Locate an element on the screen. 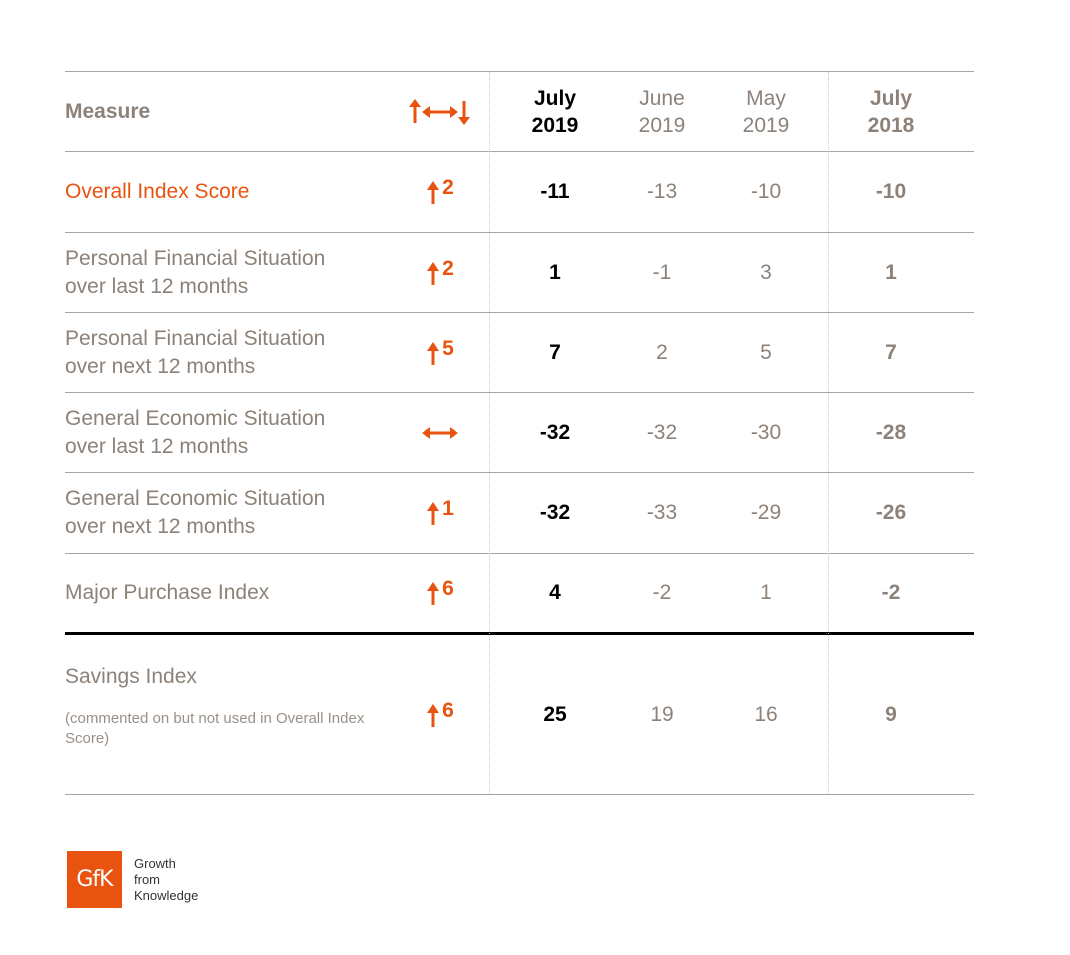 The width and height of the screenshot is (1070, 955). value-cell: -33 is located at coordinates (662, 512).